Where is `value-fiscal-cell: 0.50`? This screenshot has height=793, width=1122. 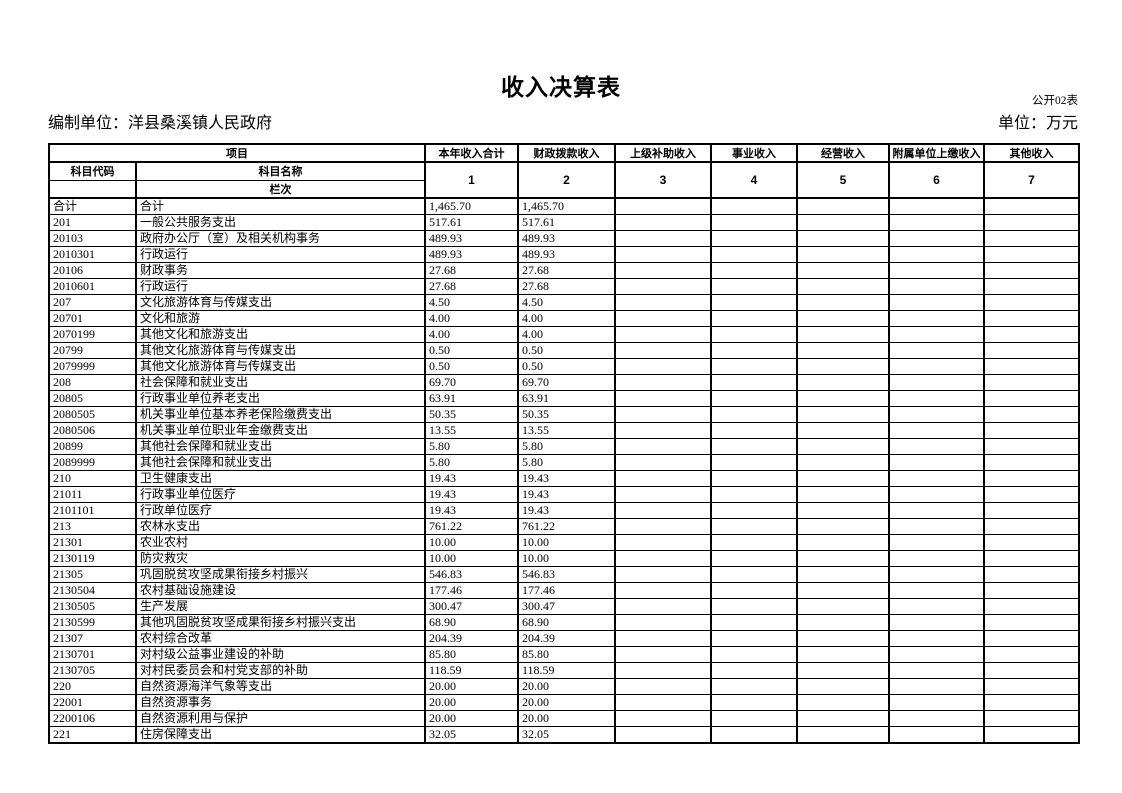
value-fiscal-cell: 0.50 is located at coordinates (566, 350).